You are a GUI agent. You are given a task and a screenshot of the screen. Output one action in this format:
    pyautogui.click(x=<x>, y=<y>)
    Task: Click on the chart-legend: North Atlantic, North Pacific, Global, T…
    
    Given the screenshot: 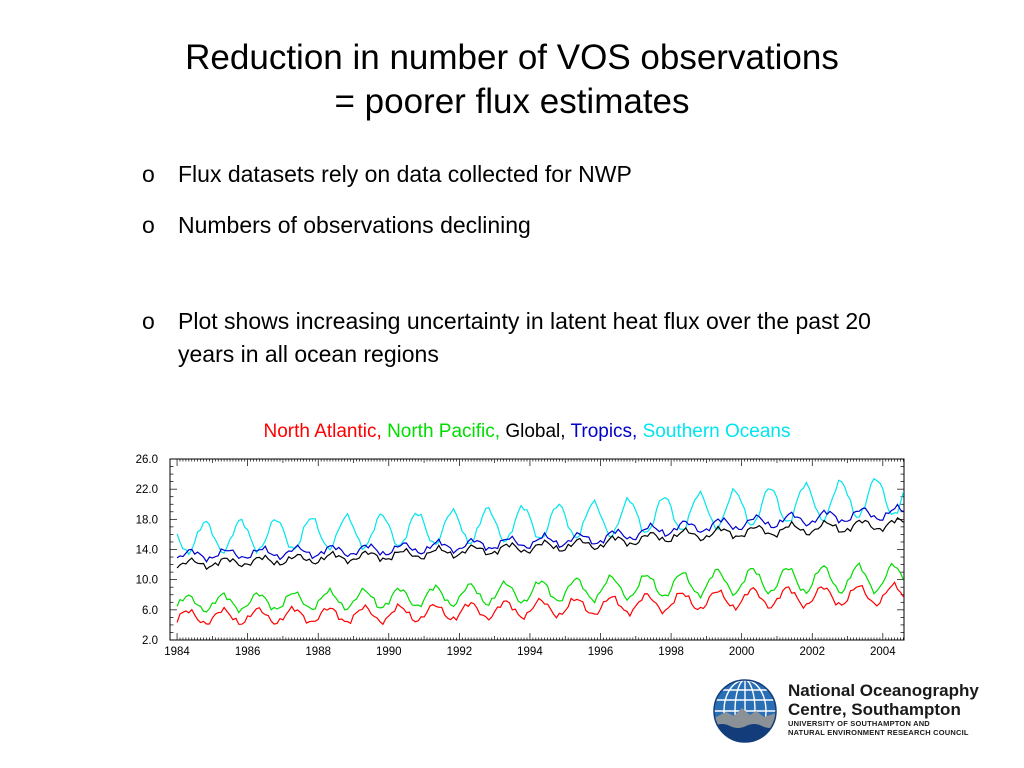 What is the action you would take?
    pyautogui.click(x=512, y=432)
    